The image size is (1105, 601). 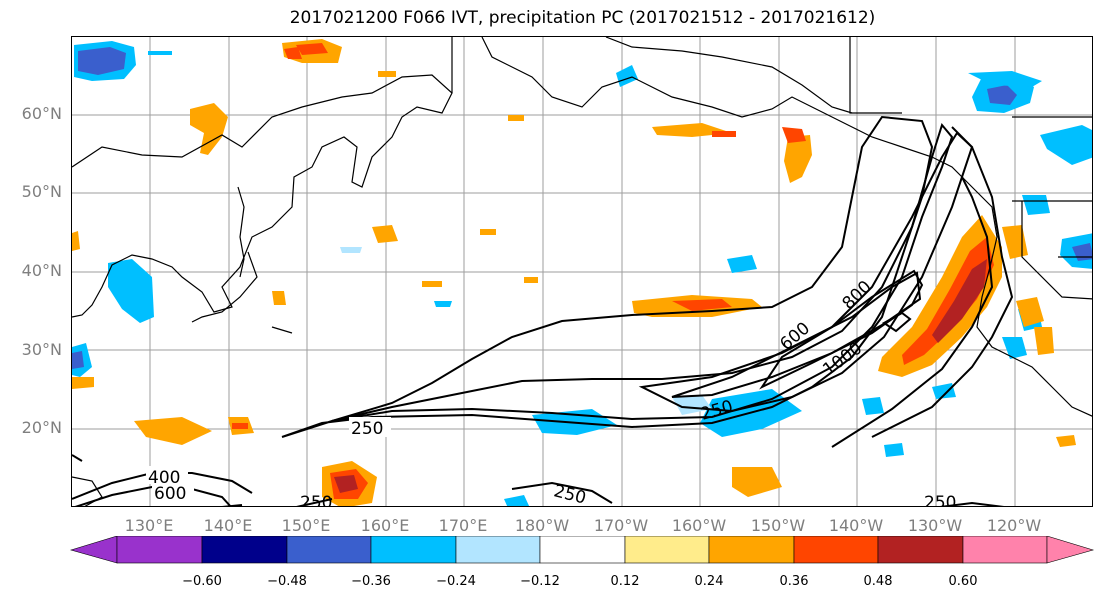 I want to click on lat-label-40n: 40°N, so click(x=41, y=270).